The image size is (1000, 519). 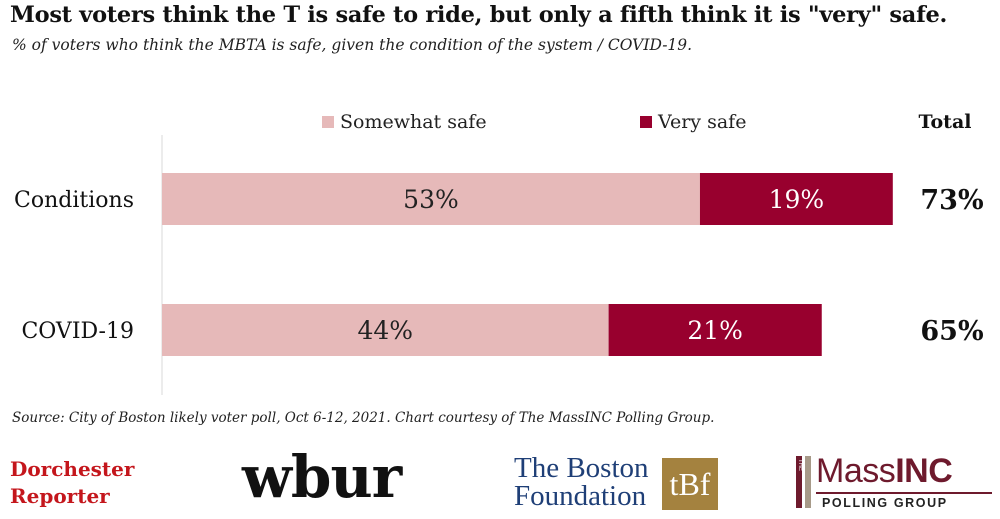 I want to click on totals-header: Total, so click(x=945, y=122).